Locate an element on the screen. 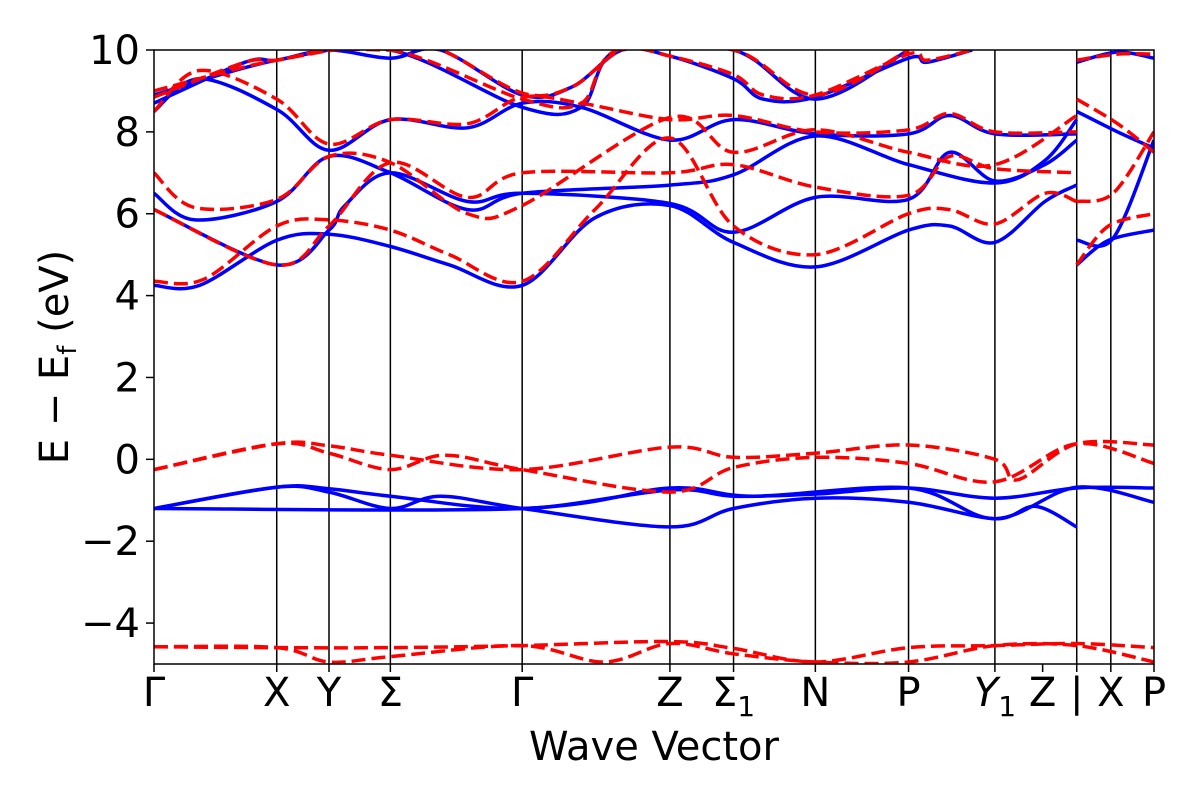 Image resolution: width=1200 pixels, height=800 pixels. x-tick-label: Σ1 is located at coordinates (733, 696).